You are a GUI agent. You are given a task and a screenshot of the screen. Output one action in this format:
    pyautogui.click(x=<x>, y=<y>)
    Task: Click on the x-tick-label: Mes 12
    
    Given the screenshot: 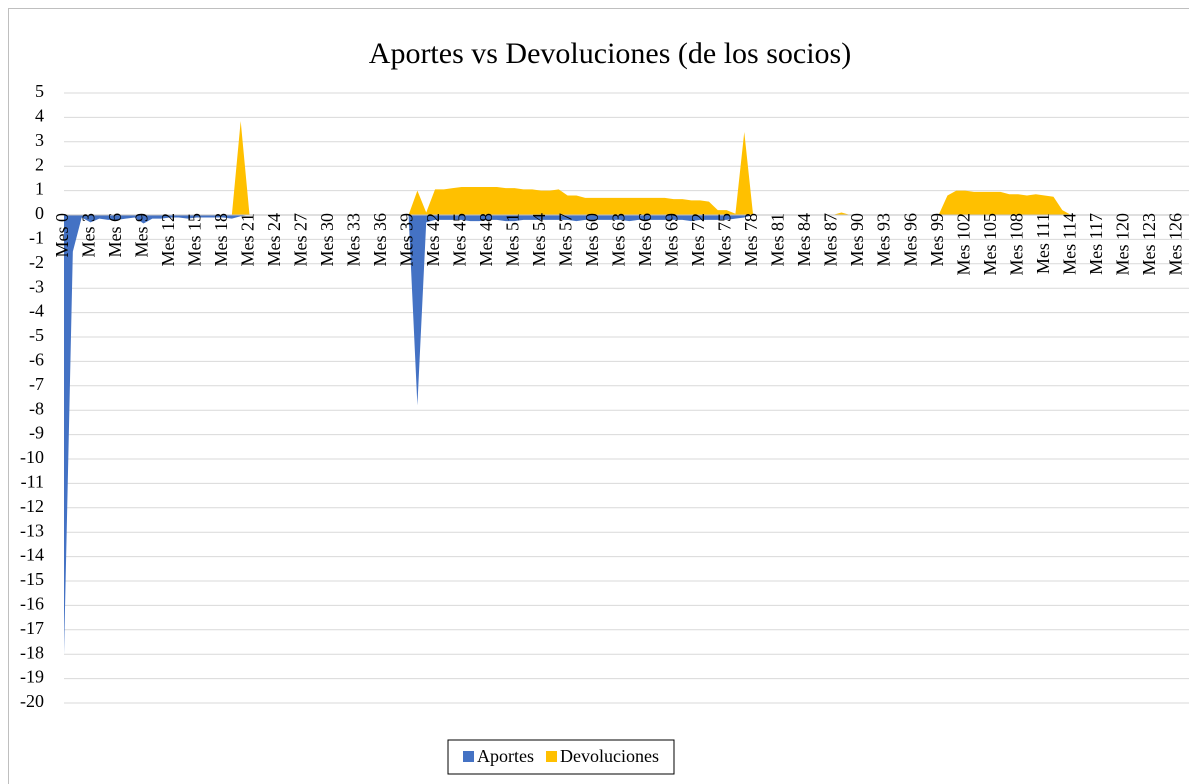 What is the action you would take?
    pyautogui.click(x=168, y=240)
    